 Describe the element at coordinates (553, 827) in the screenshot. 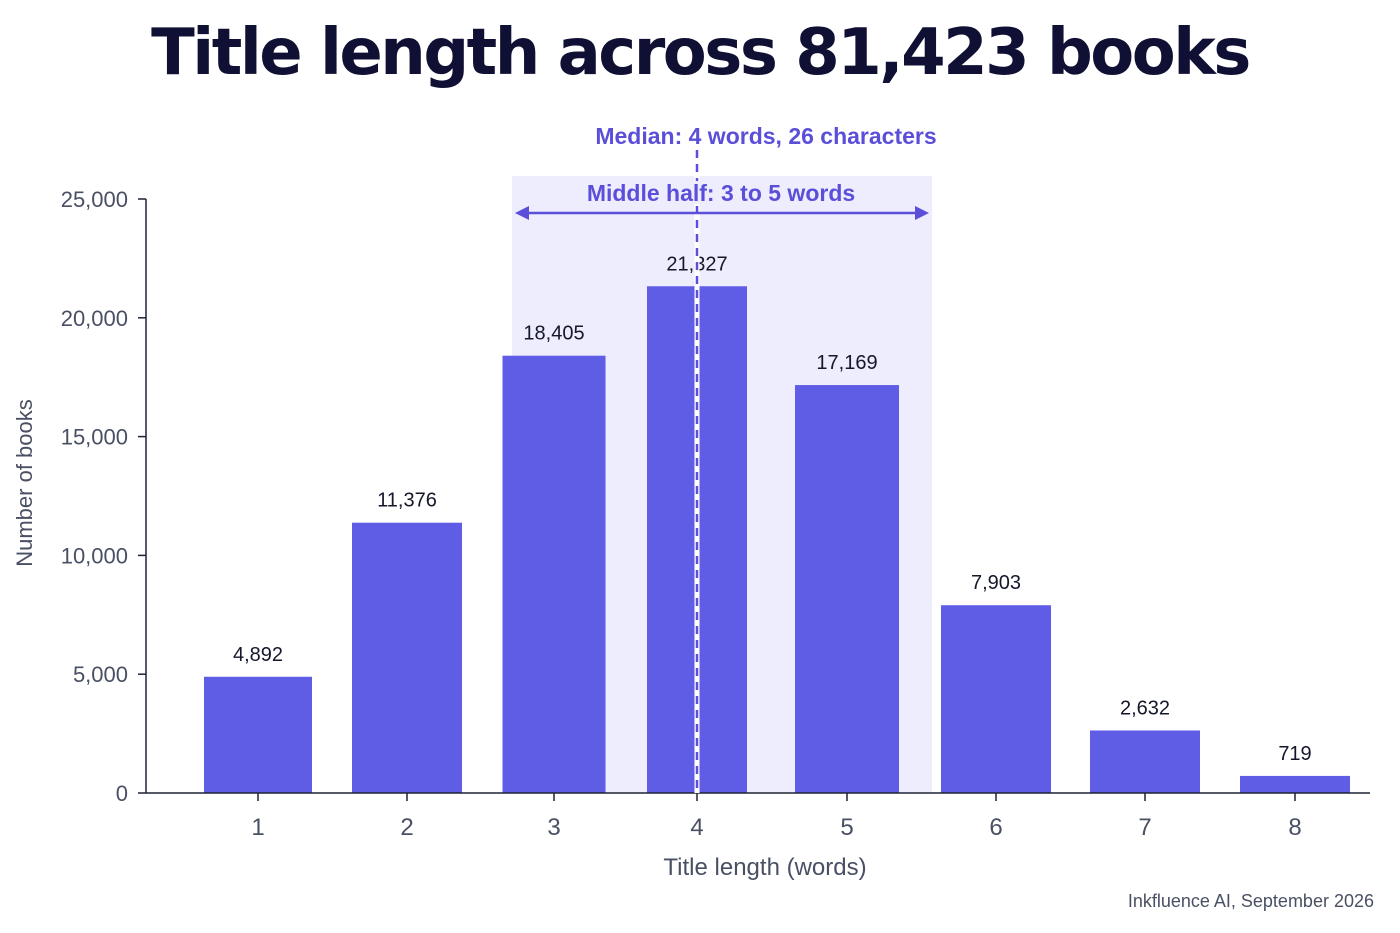

I see `x-tick-label: 3` at that location.